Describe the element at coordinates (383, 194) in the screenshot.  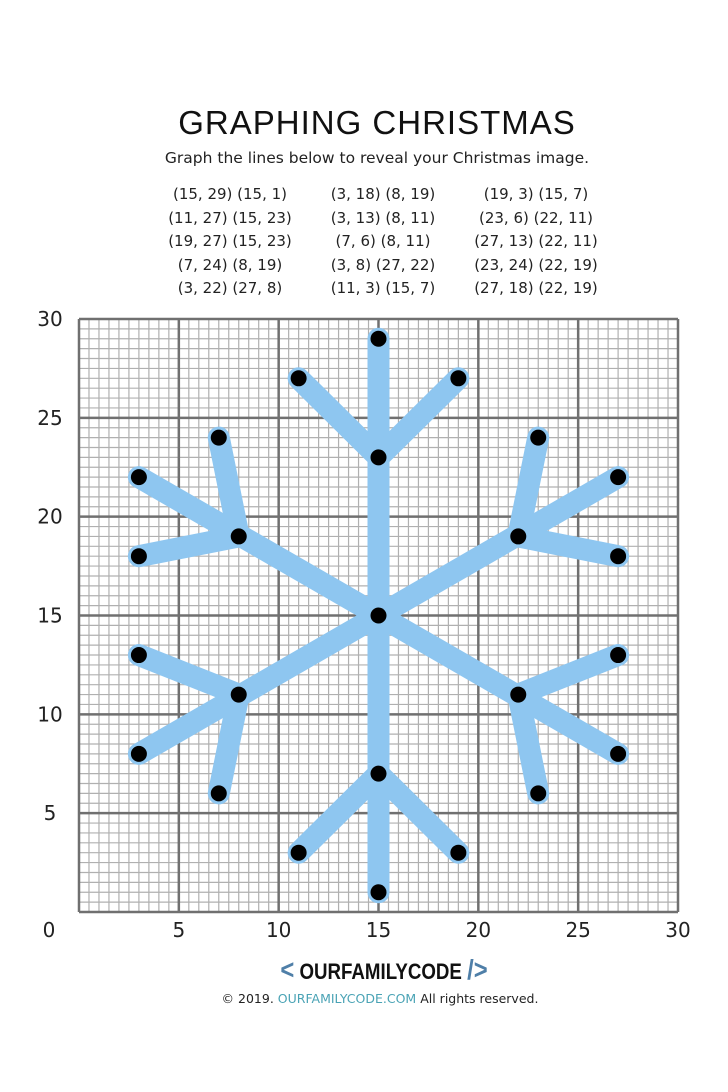
I see `instruction: (3, 18) (8, 19)` at that location.